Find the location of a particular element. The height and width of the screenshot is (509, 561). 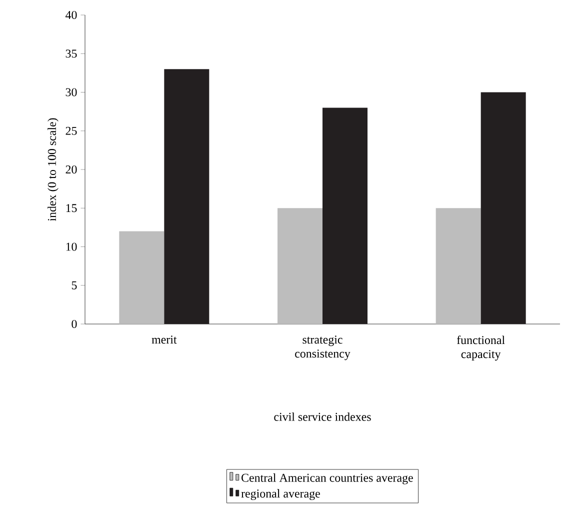

y-tick-label: 35 is located at coordinates (71, 54).